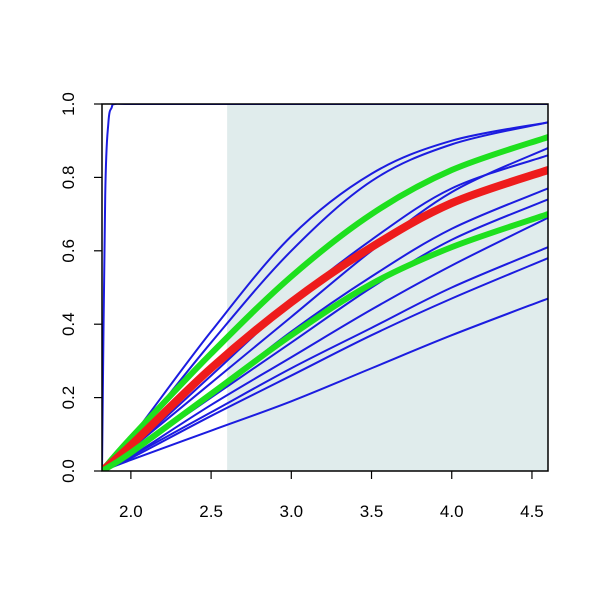 The image size is (600, 600). I want to click on x-tick-label: 3.5, so click(372, 511).